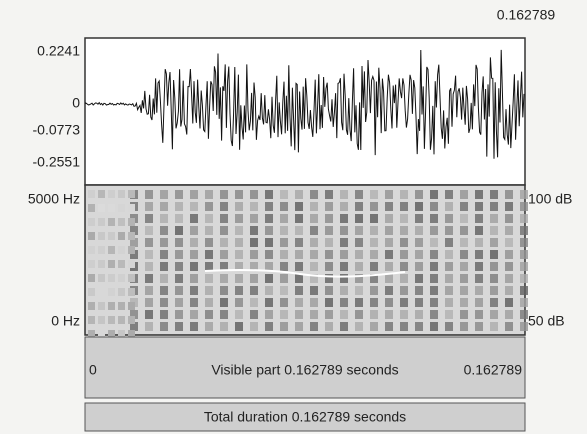  Describe the element at coordinates (58, 51) in the screenshot. I see `wave-max-label: 0.2241` at that location.